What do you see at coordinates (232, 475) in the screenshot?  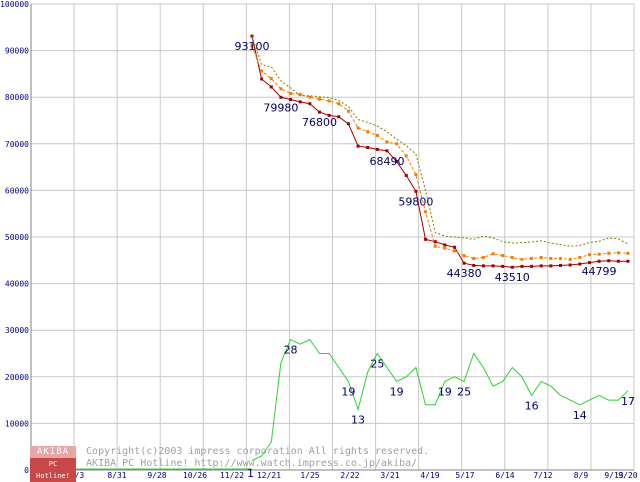 I see `x-tick-label: 11/22` at bounding box center [232, 475].